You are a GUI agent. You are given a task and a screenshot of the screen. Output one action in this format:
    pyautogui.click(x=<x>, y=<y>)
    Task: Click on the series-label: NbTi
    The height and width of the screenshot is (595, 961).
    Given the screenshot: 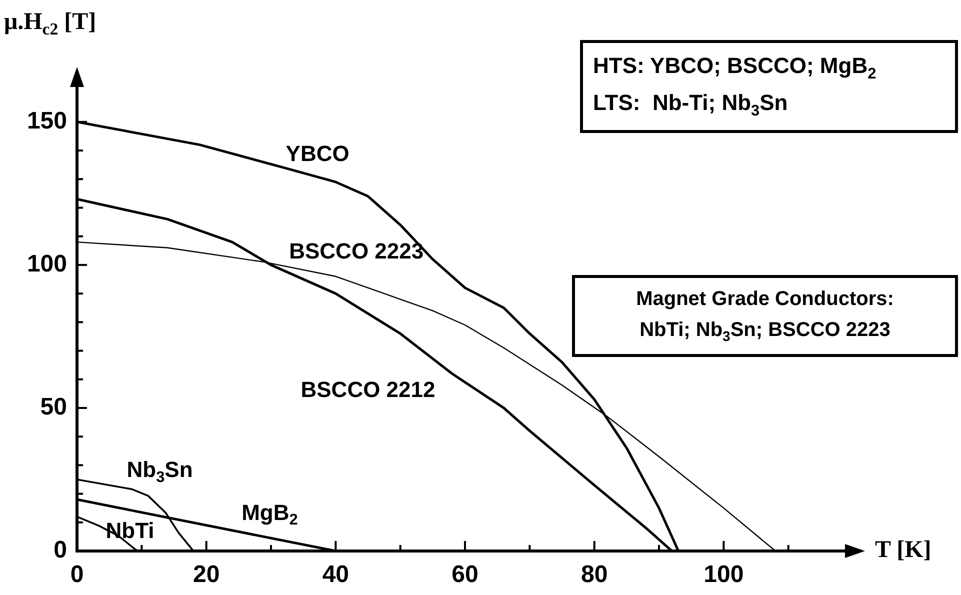 What is the action you would take?
    pyautogui.click(x=130, y=531)
    